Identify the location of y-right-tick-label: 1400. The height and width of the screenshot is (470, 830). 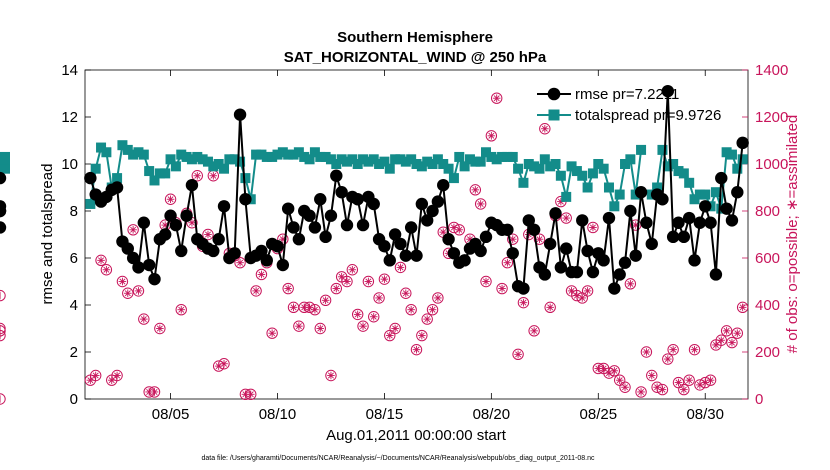
(771, 70).